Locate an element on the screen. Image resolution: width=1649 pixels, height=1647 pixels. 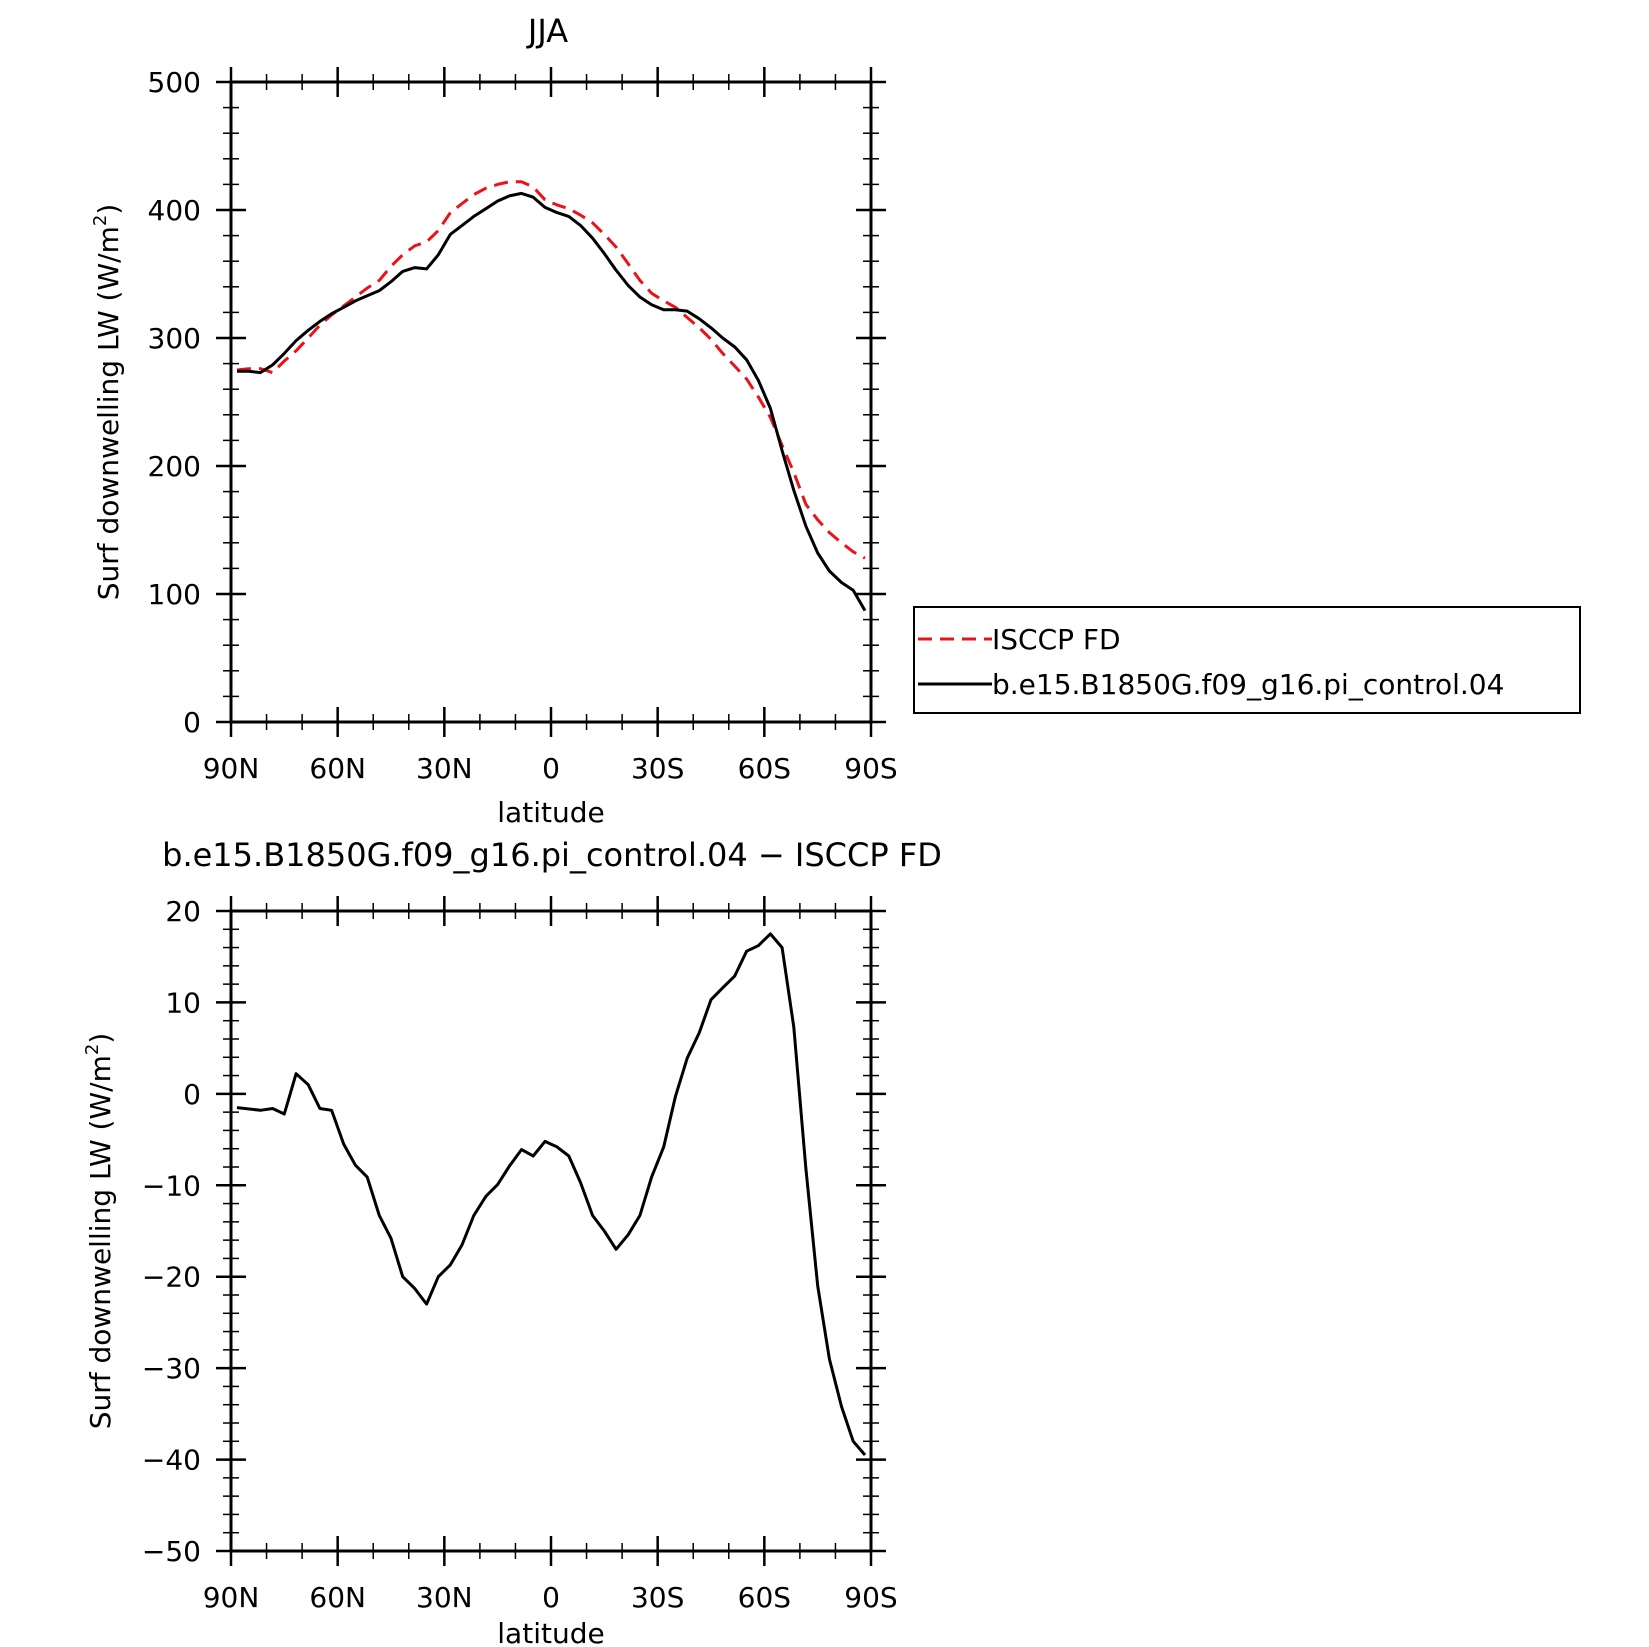
bottom-chart-marks is located at coordinates (551, 1194).